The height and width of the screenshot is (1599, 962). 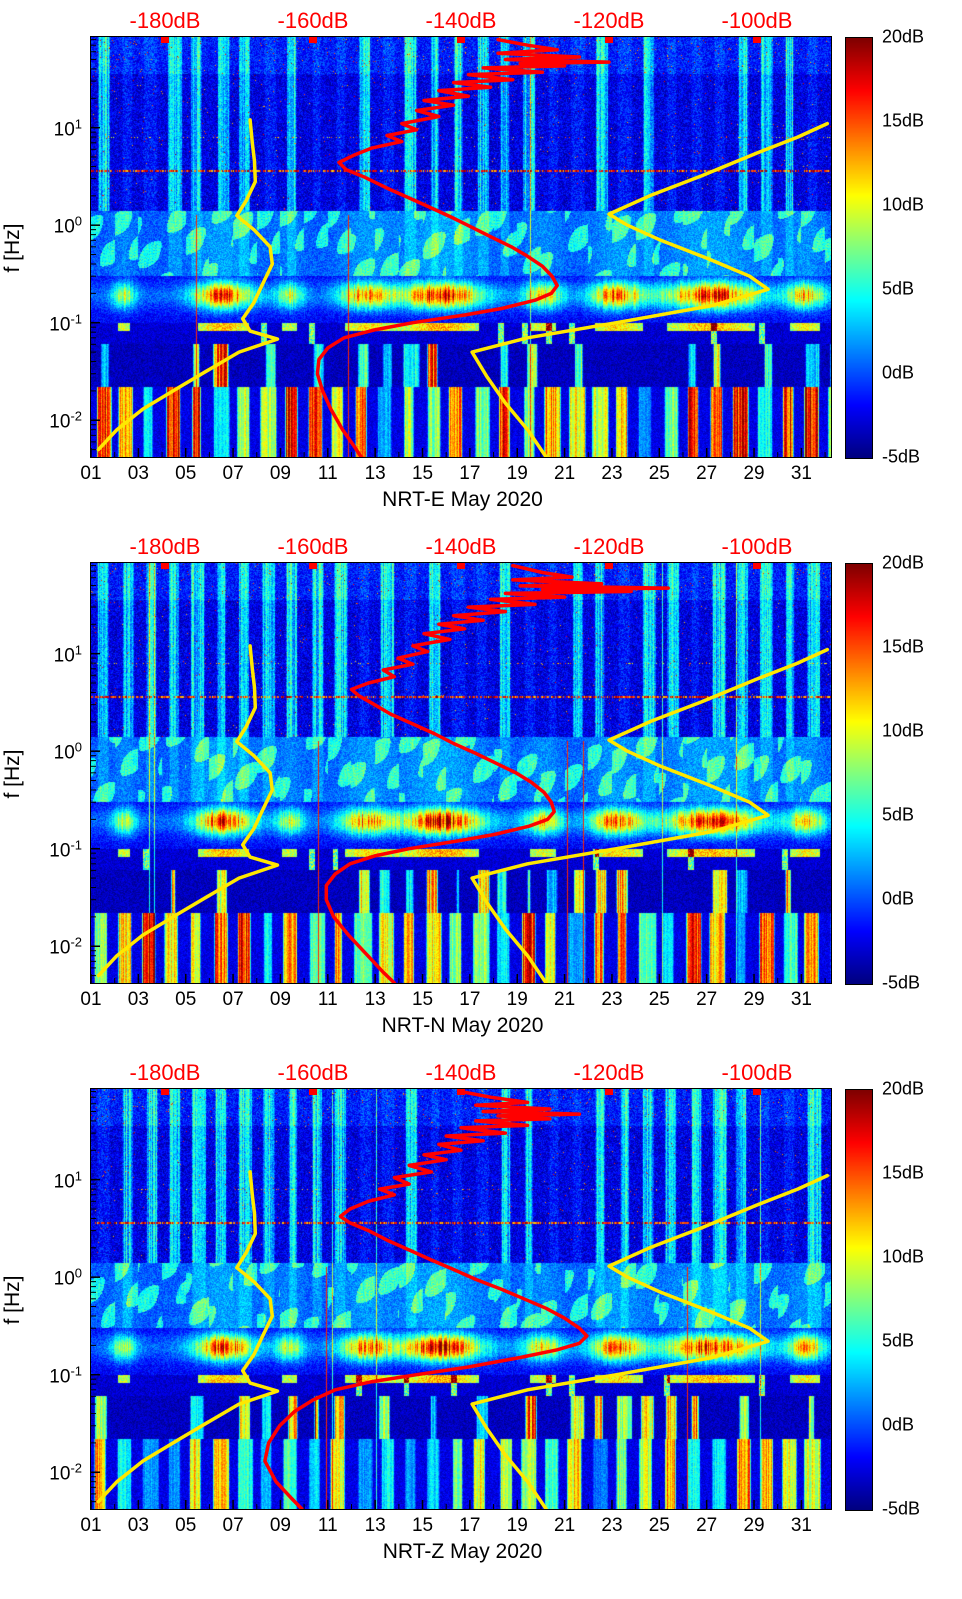 What do you see at coordinates (903, 646) in the screenshot?
I see `colorbar-tick-label: 15dB` at bounding box center [903, 646].